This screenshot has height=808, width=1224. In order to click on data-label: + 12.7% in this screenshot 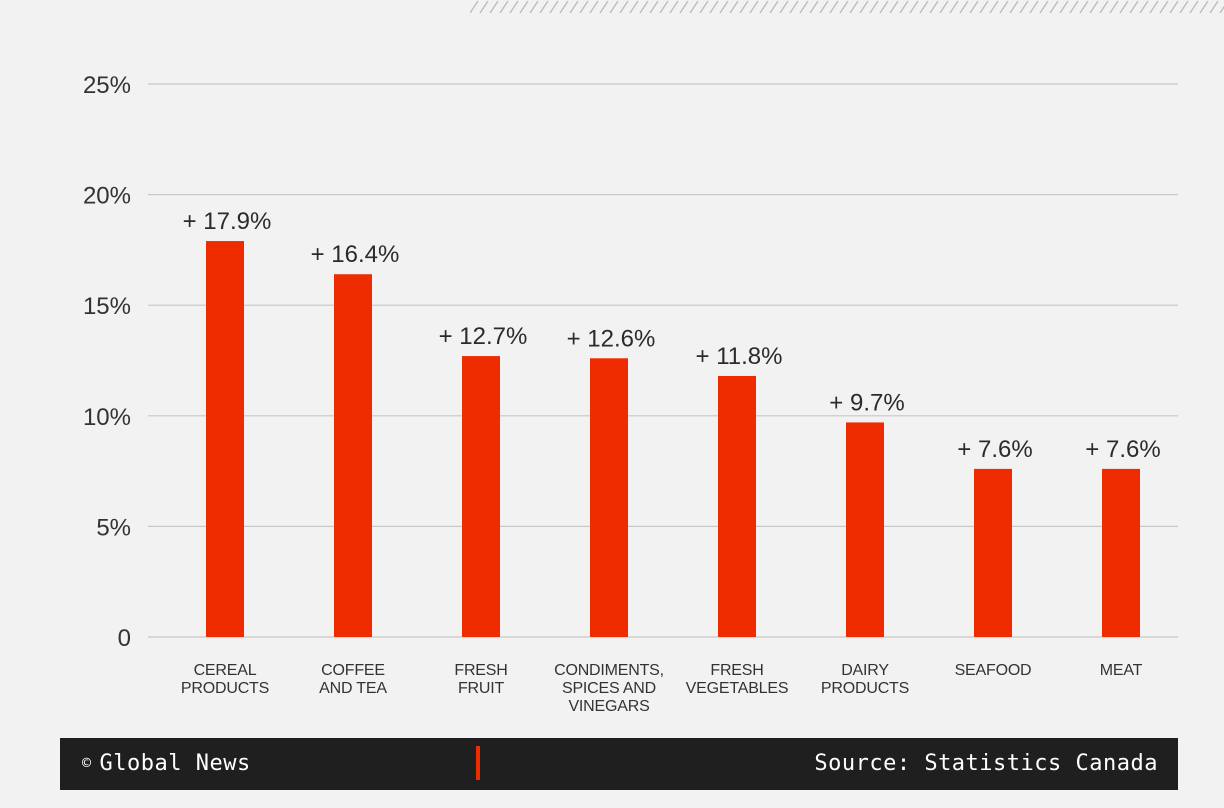, I will do `click(483, 336)`.